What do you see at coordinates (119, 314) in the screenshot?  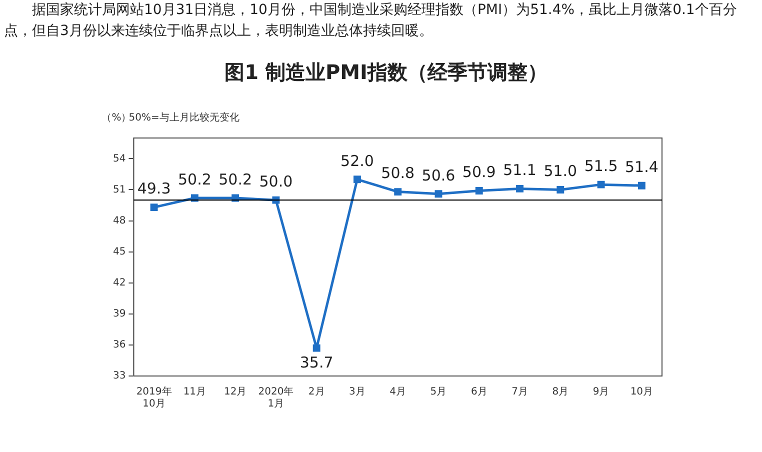 I see `y-tick-label: 39` at bounding box center [119, 314].